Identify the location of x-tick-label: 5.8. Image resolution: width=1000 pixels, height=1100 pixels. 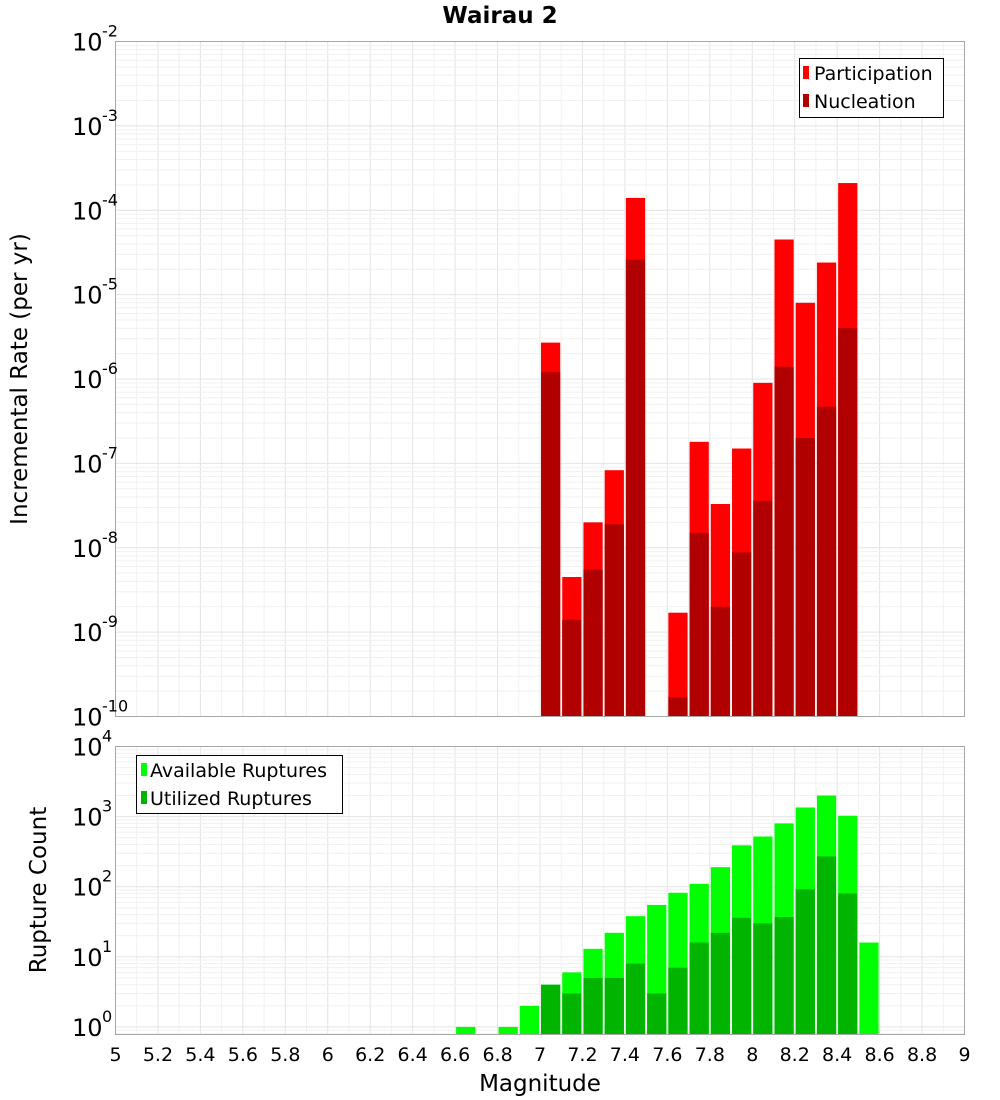
(285, 1055).